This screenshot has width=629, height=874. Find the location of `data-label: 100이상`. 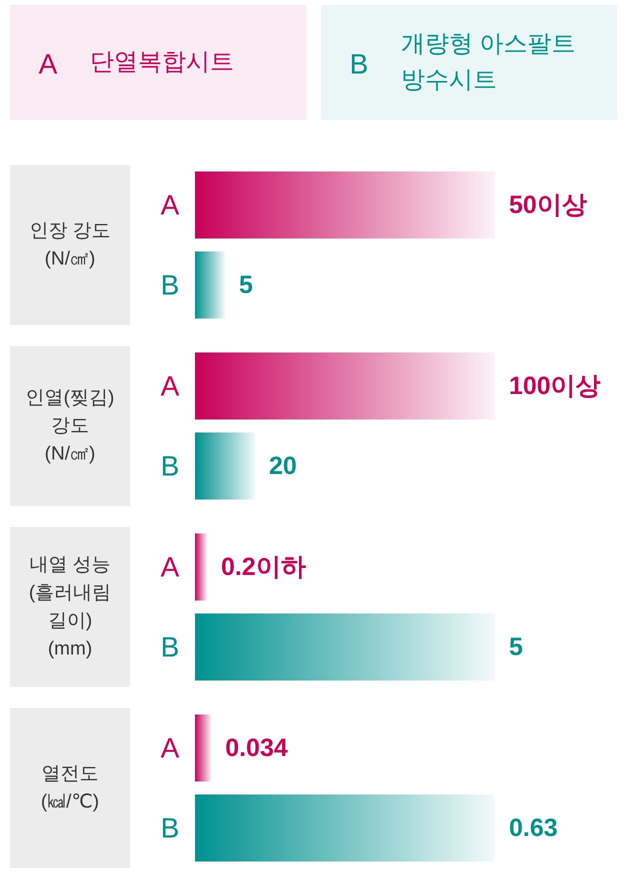

data-label: 100이상 is located at coordinates (555, 386).